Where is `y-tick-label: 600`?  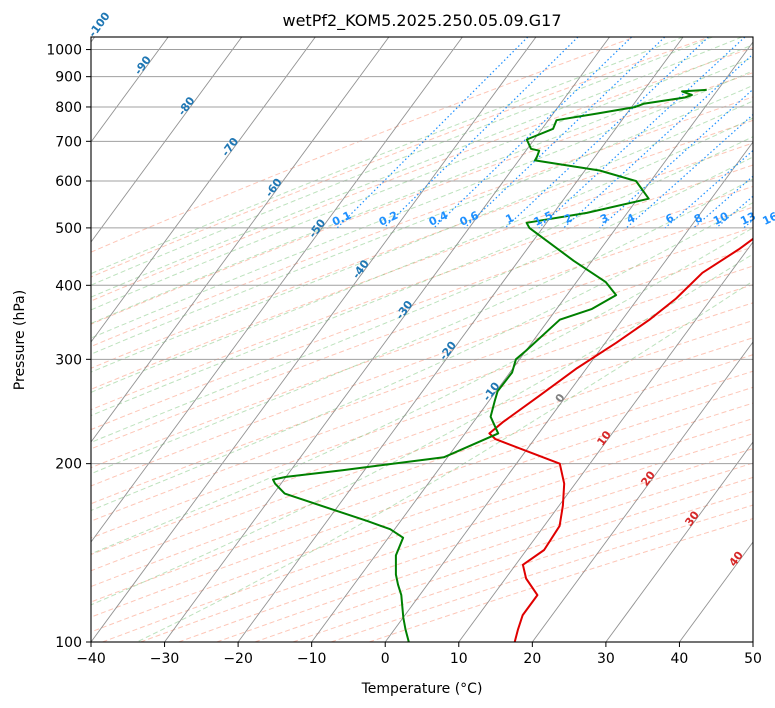 y-tick-label: 600 is located at coordinates (68, 182).